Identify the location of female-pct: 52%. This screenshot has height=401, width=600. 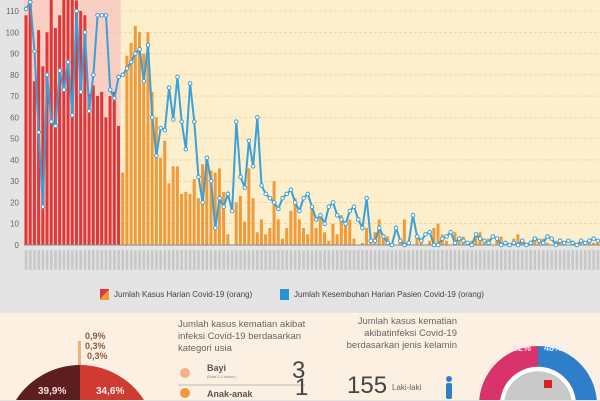
(522, 348).